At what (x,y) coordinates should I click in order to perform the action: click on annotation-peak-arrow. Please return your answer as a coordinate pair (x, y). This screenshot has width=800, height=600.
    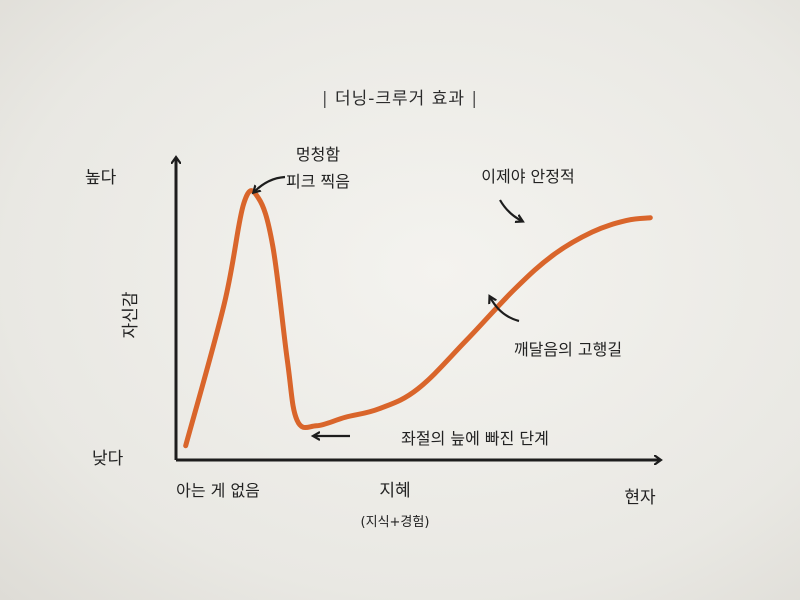
    Looking at the image, I should click on (270, 183).